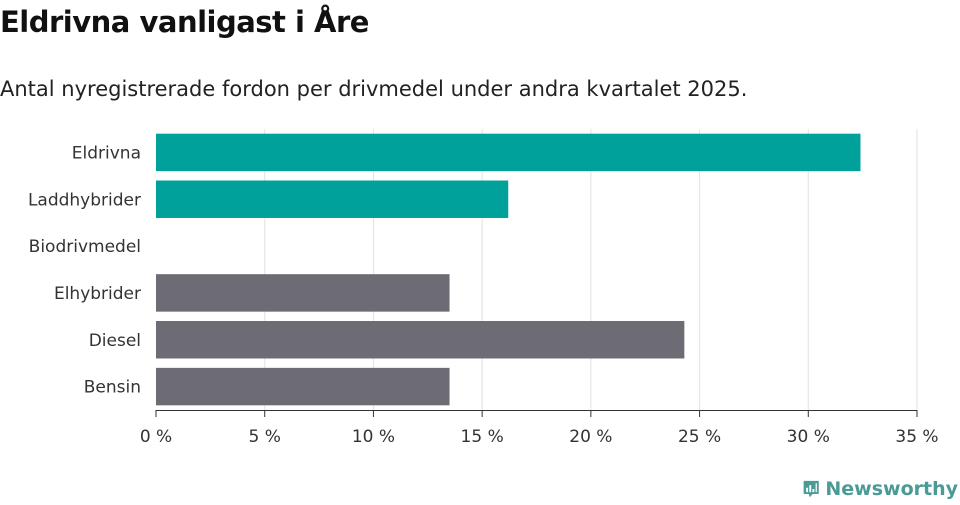 The width and height of the screenshot is (960, 505). I want to click on x-tick-label: 30 %, so click(808, 437).